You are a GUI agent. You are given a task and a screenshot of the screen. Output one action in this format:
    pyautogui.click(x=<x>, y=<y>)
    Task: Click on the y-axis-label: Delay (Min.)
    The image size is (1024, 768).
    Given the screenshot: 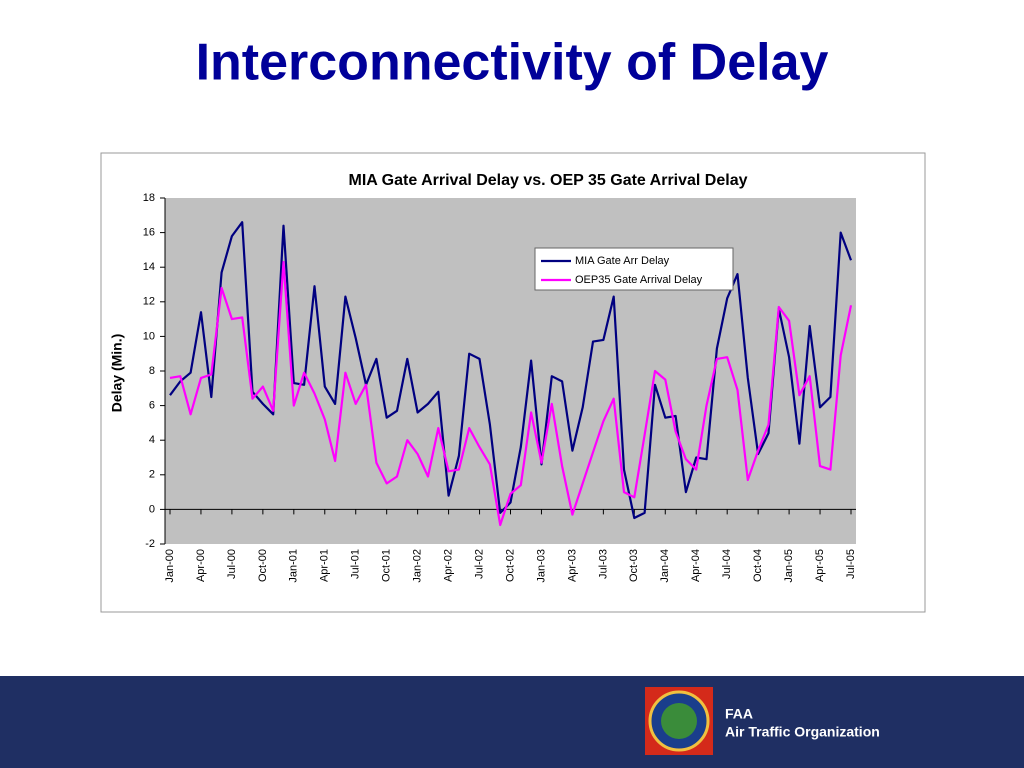 What is the action you would take?
    pyautogui.click(x=117, y=373)
    